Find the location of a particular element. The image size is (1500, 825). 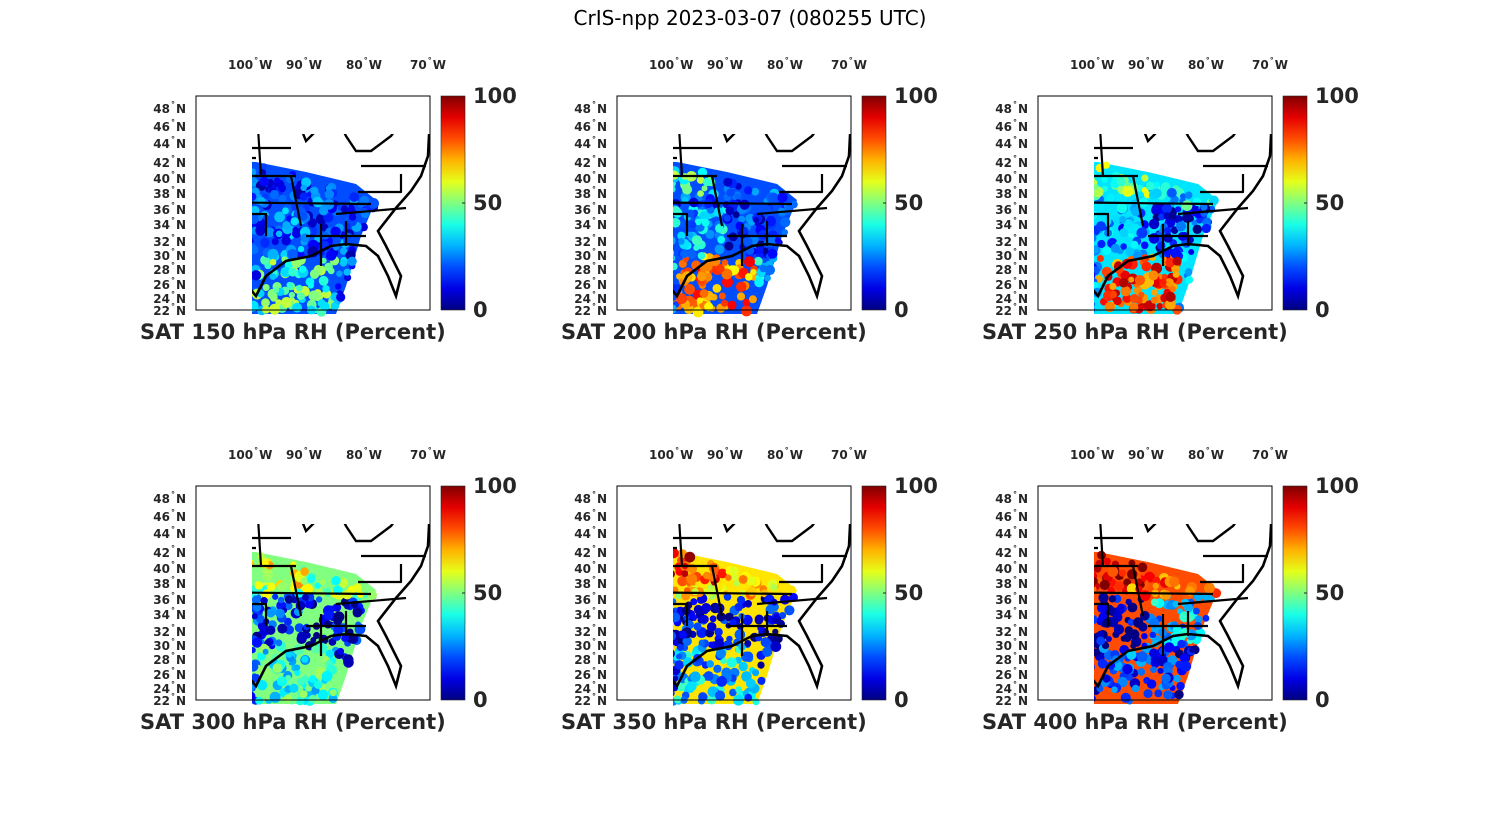

state-border is located at coordinates (260, 614).